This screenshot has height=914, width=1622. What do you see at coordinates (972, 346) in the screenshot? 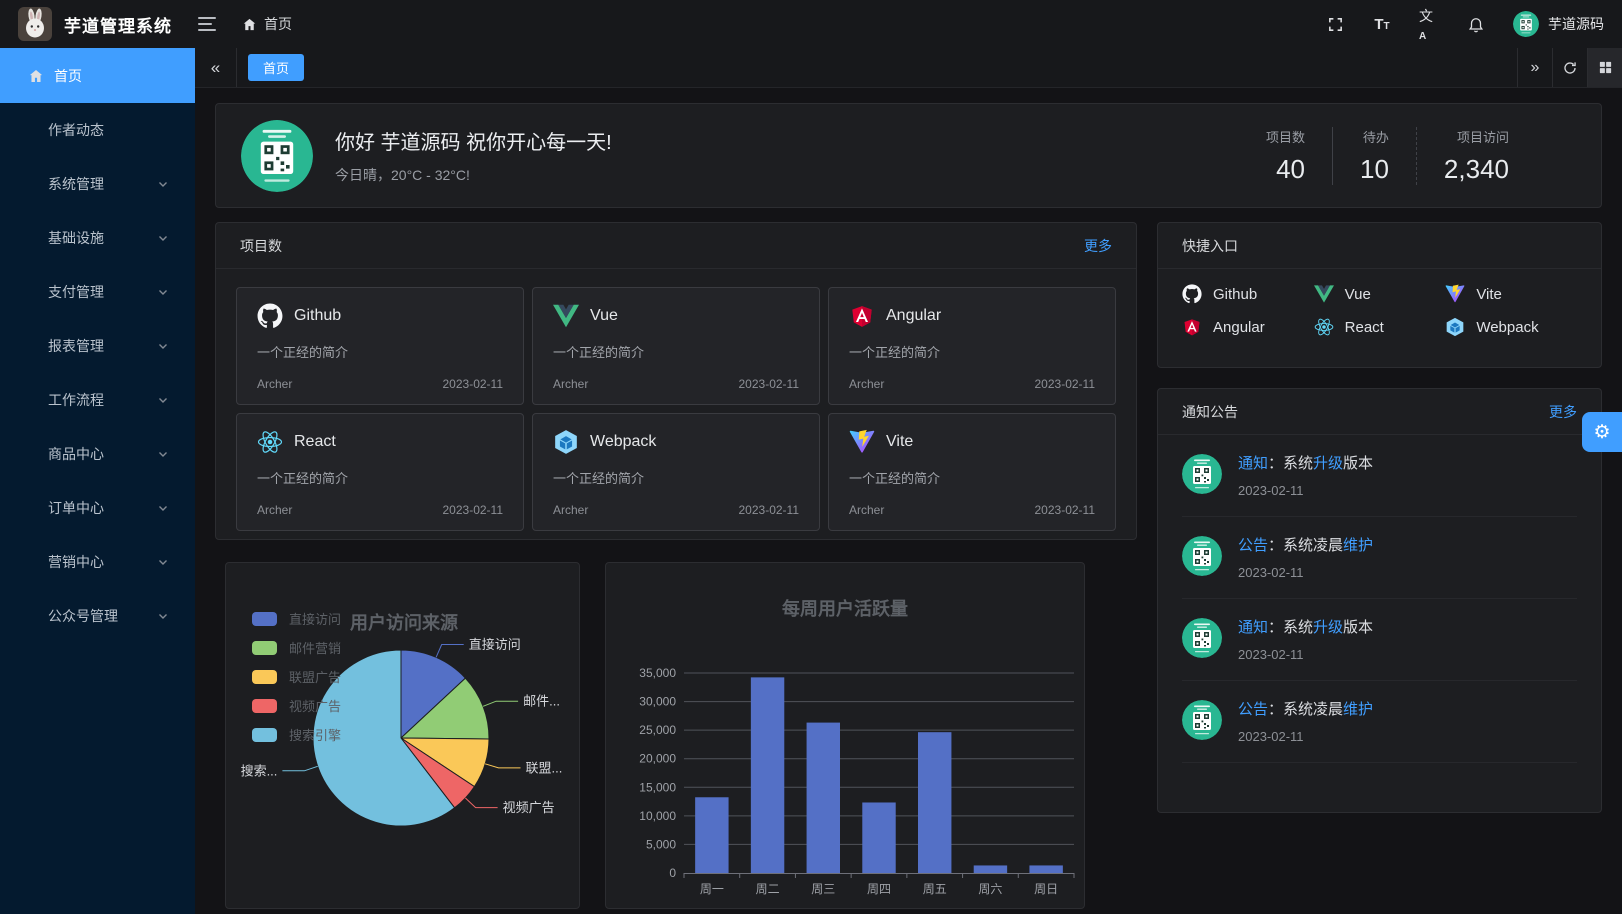
I see `project-card-angular: Angular 一个正经的简介 Archer 2023-02-11` at bounding box center [972, 346].